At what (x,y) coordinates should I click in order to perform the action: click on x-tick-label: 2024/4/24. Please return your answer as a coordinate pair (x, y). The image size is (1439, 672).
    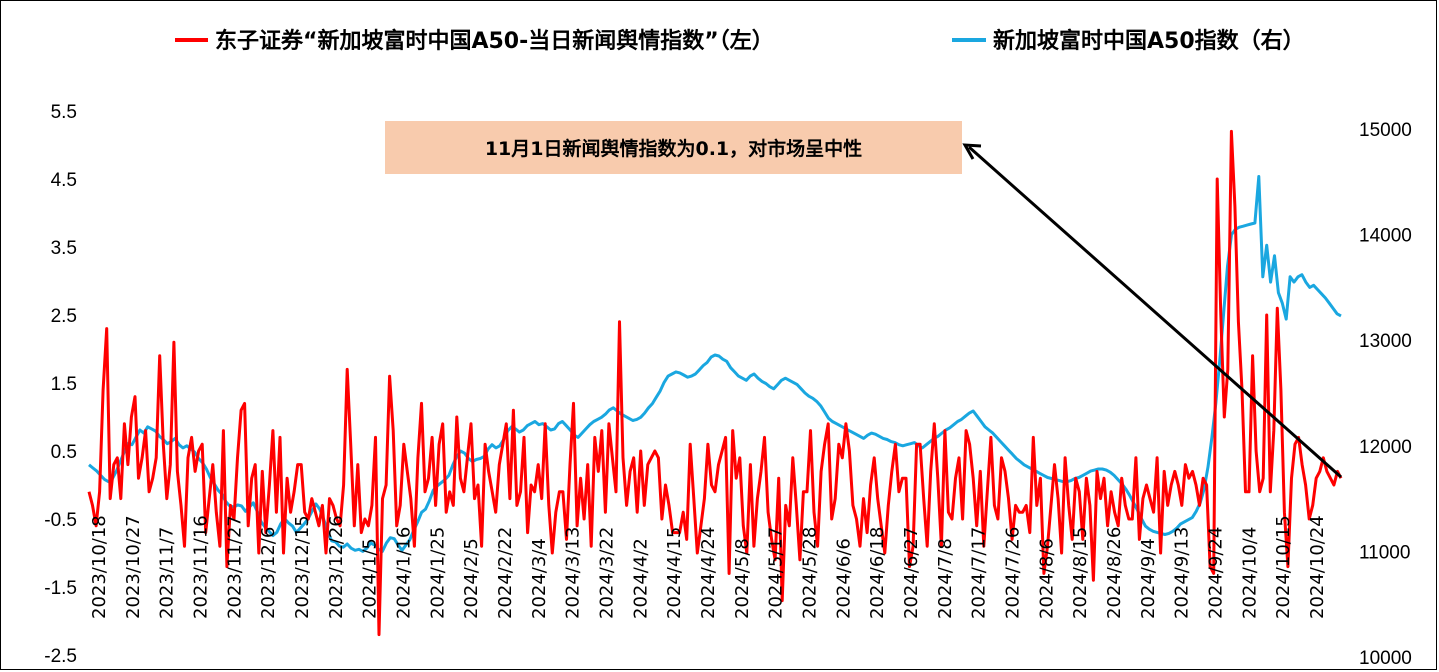
    Looking at the image, I should click on (708, 573).